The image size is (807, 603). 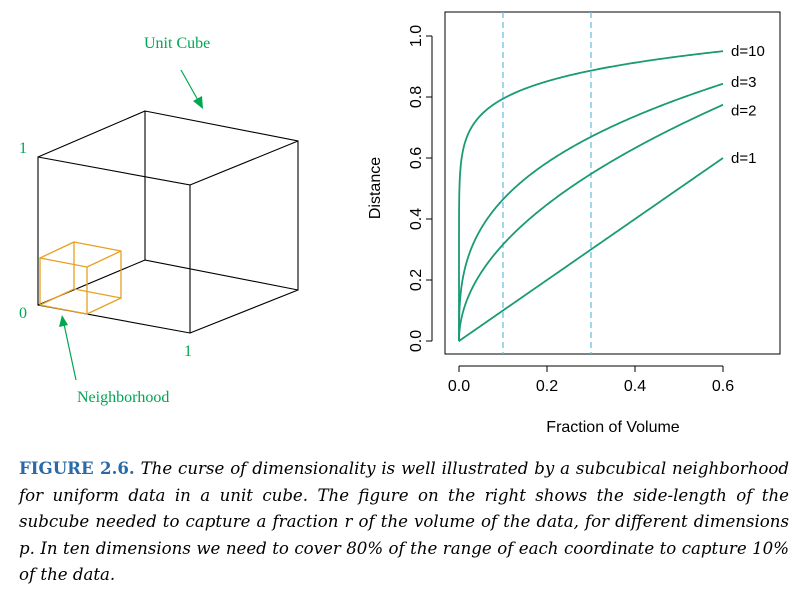 What do you see at coordinates (635, 386) in the screenshot?
I see `x-tick-label-0.4: 0.4` at bounding box center [635, 386].